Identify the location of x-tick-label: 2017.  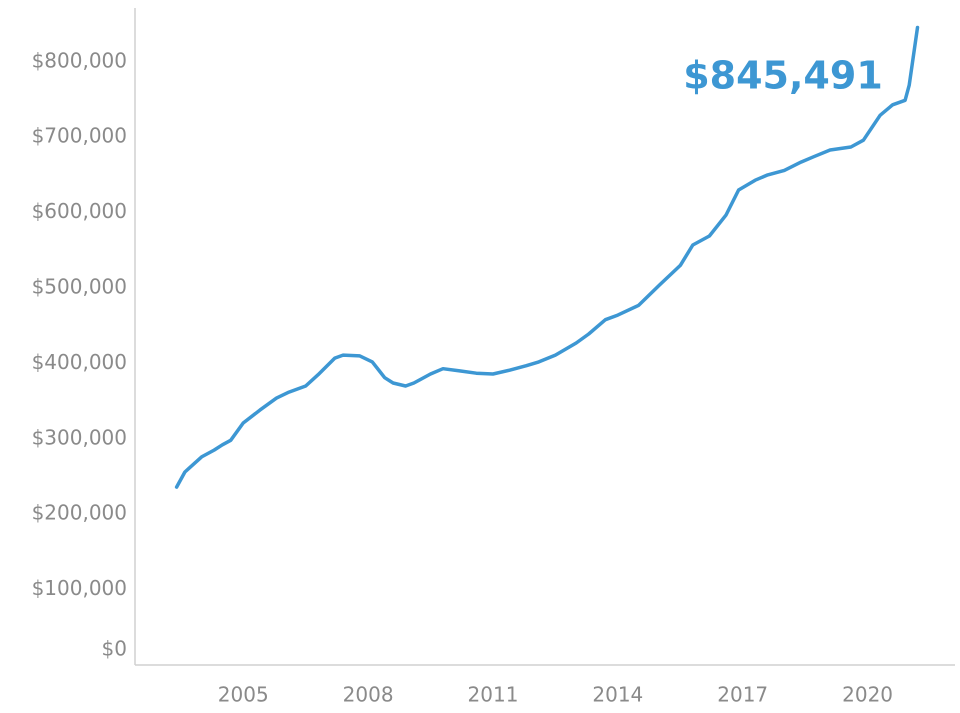
(742, 695).